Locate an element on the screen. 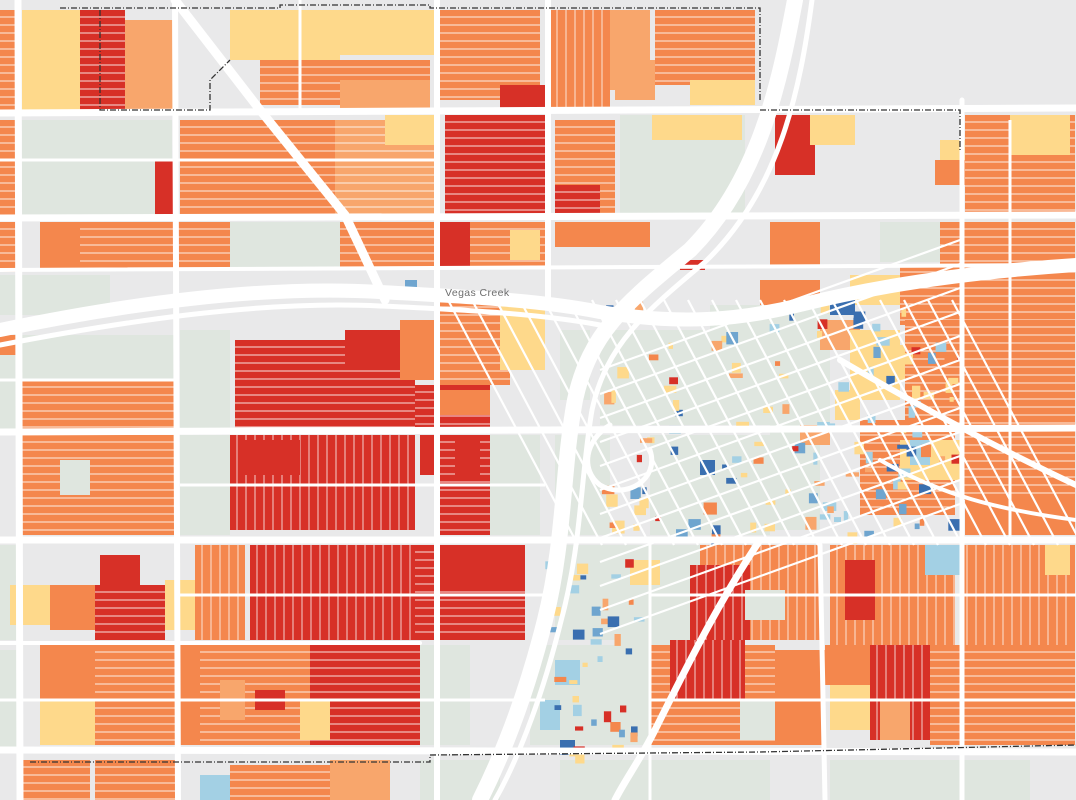  interchange-loop is located at coordinates (620, 457).